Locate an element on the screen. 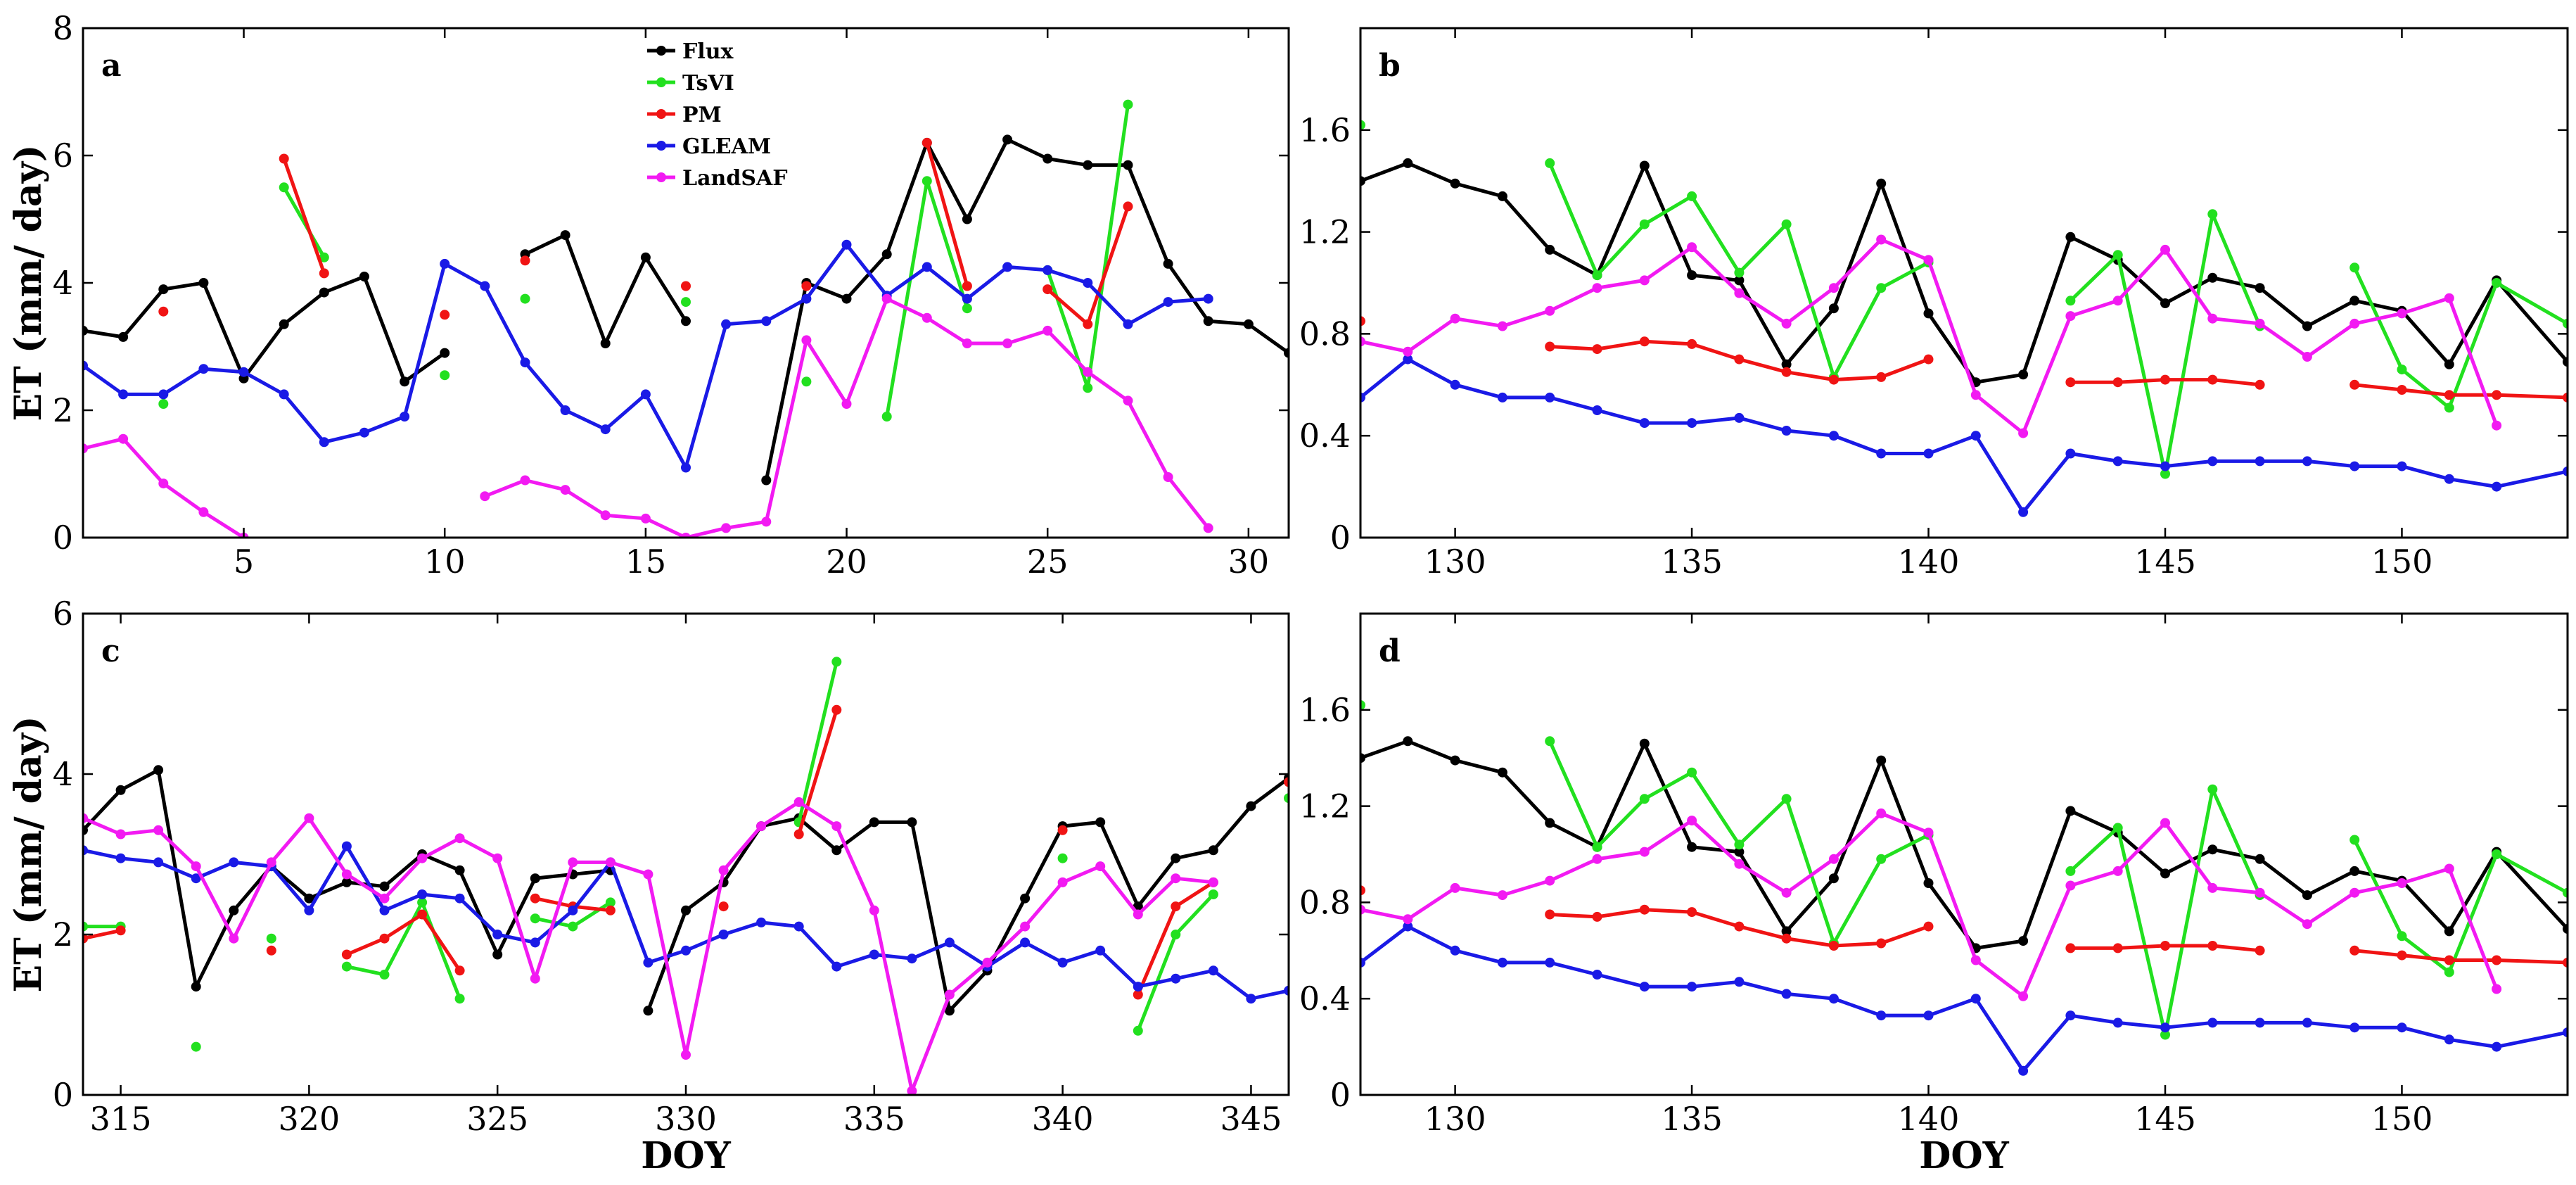 The height and width of the screenshot is (1185, 2576). x-tick-label: 130 is located at coordinates (1455, 562).